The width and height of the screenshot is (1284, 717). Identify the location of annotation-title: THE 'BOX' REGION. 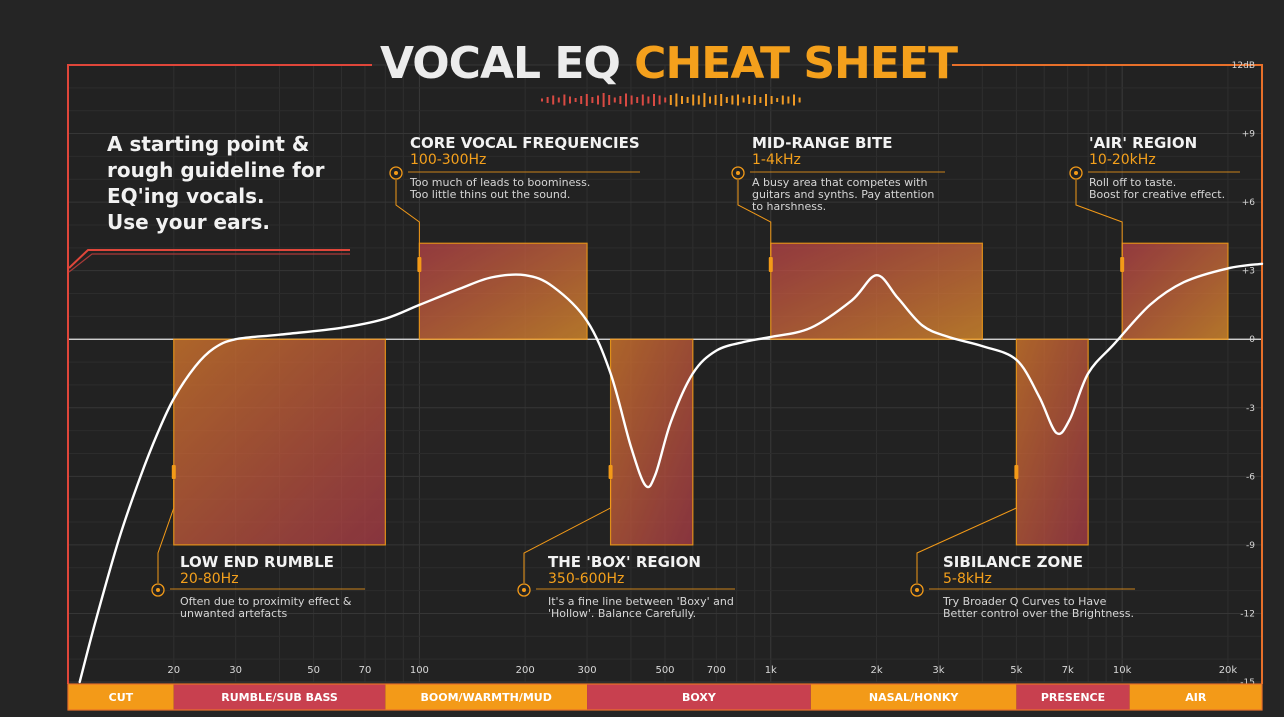
(624, 562).